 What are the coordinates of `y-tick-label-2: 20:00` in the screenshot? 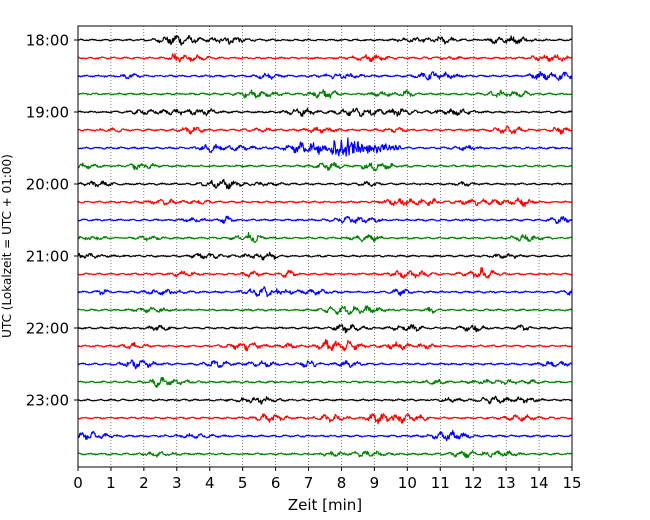 It's located at (47, 185).